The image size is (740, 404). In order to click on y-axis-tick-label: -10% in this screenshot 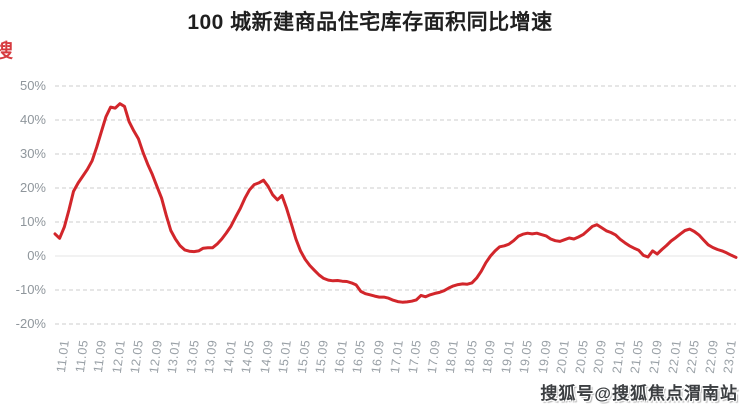, I will do `click(30, 289)`.